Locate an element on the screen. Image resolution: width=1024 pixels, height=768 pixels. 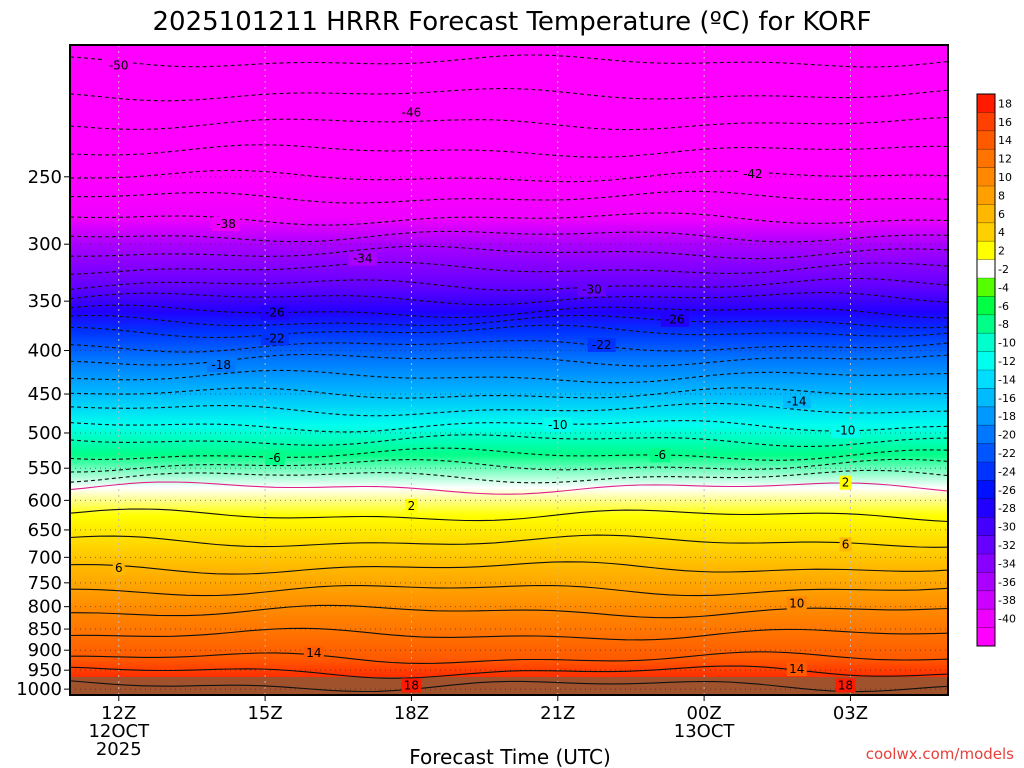
colorbar-label: -26 is located at coordinates (1007, 490).